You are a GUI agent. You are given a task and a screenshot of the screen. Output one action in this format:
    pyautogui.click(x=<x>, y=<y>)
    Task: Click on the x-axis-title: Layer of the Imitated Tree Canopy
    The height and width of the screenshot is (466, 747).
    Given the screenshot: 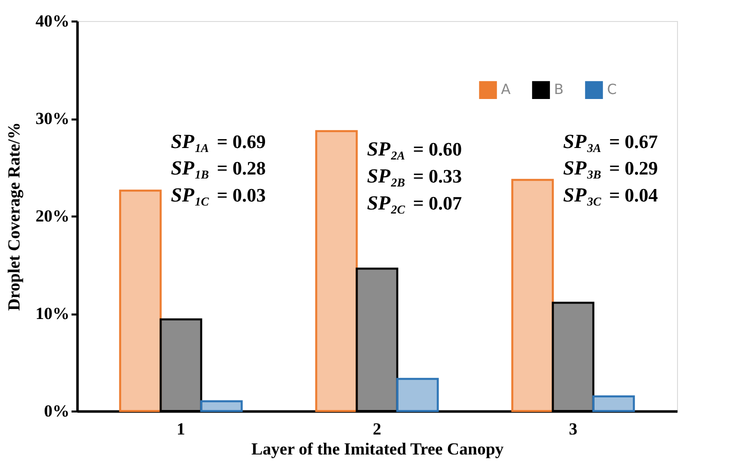 What is the action you would take?
    pyautogui.click(x=377, y=449)
    